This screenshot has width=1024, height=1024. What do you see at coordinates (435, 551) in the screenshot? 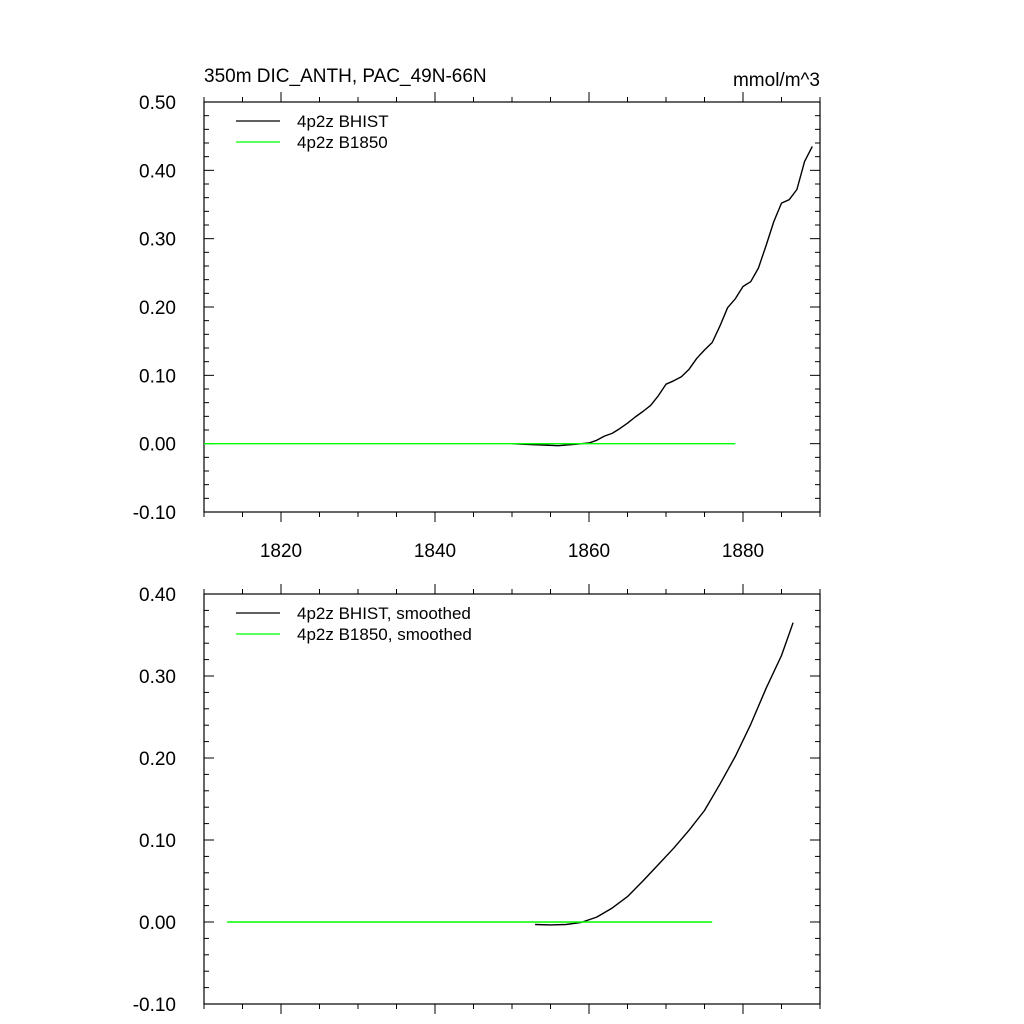
I see `x-tick-label: 1840` at bounding box center [435, 551].